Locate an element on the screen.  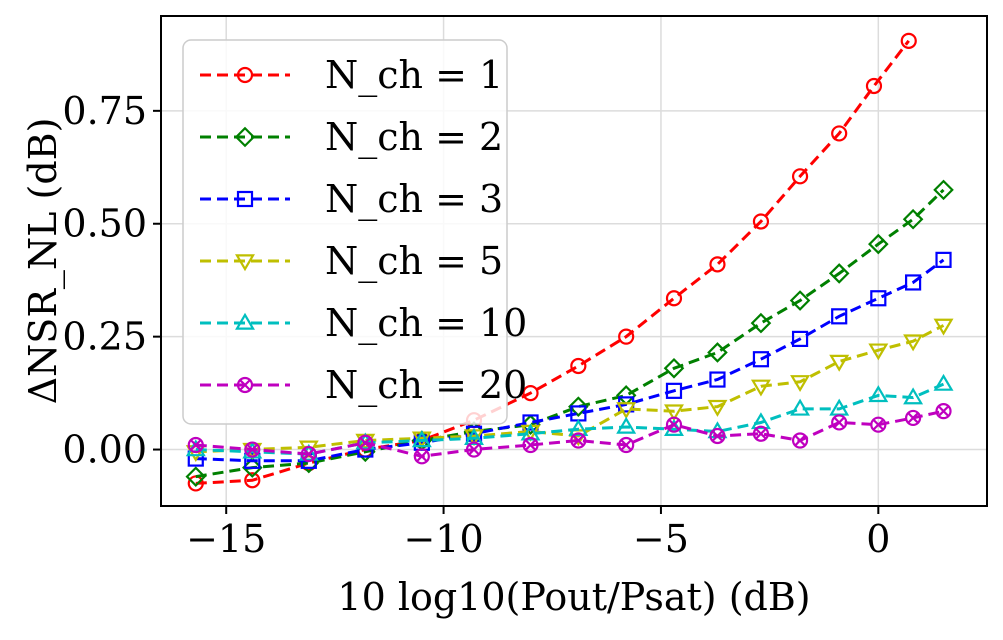
legend-entry: N_ch = 2 is located at coordinates (351, 137).